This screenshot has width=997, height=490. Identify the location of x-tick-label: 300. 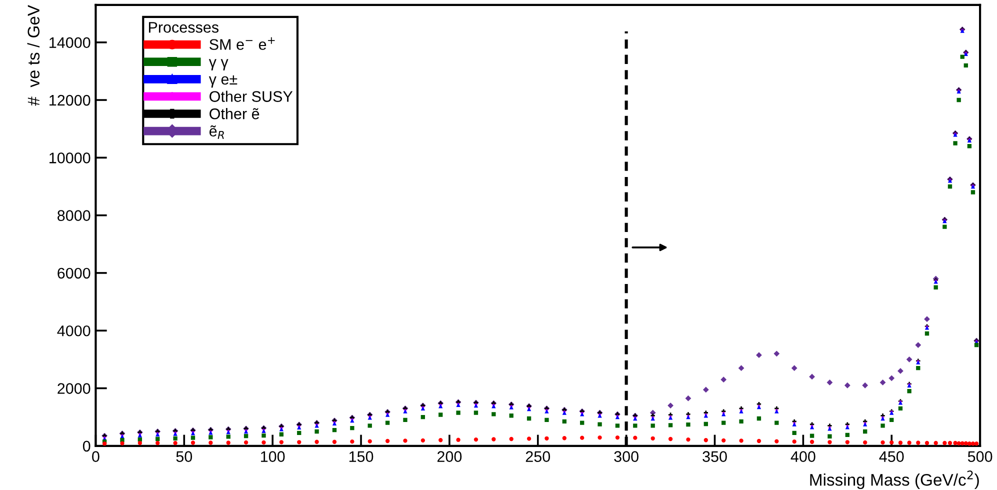
(626, 456).